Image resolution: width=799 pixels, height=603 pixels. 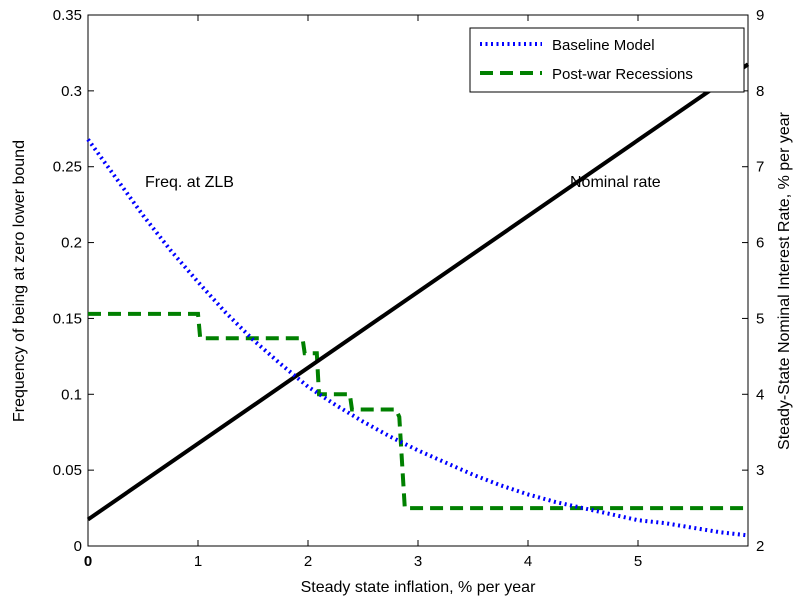 I want to click on y2-tick-label: 4, so click(x=760, y=394).